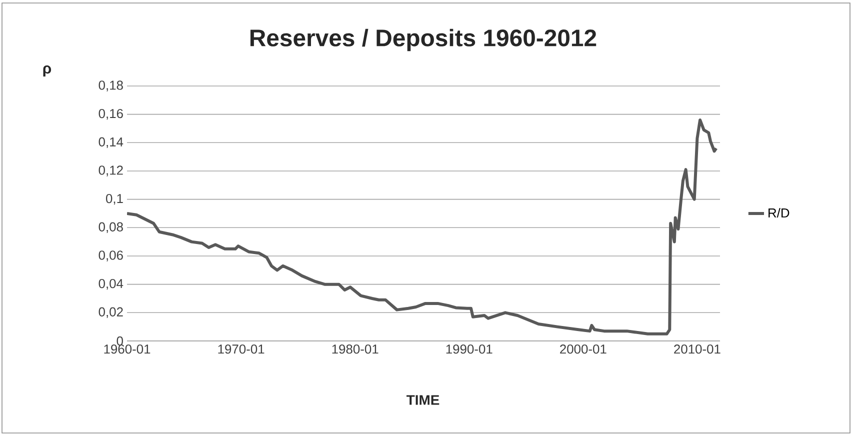 The height and width of the screenshot is (436, 853). What do you see at coordinates (110, 171) in the screenshot?
I see `y-tick-label: 0,12` at bounding box center [110, 171].